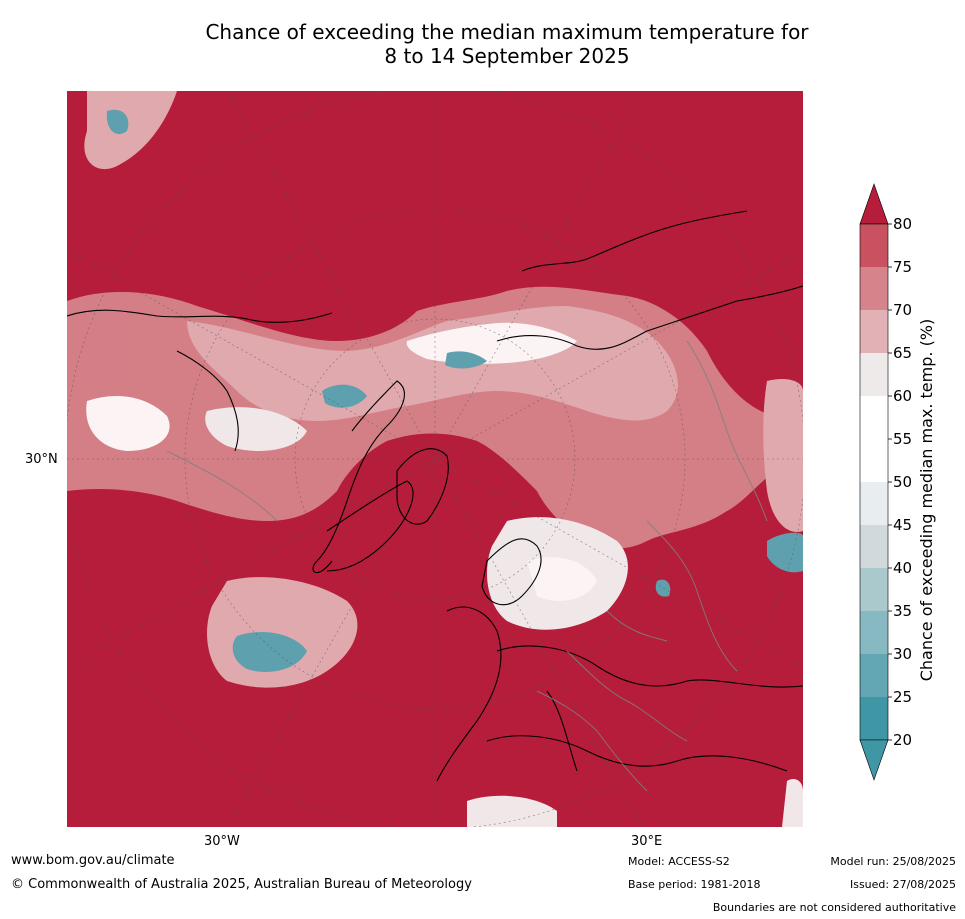  What do you see at coordinates (902, 611) in the screenshot?
I see `colorbar-tick-label: 35` at bounding box center [902, 611].